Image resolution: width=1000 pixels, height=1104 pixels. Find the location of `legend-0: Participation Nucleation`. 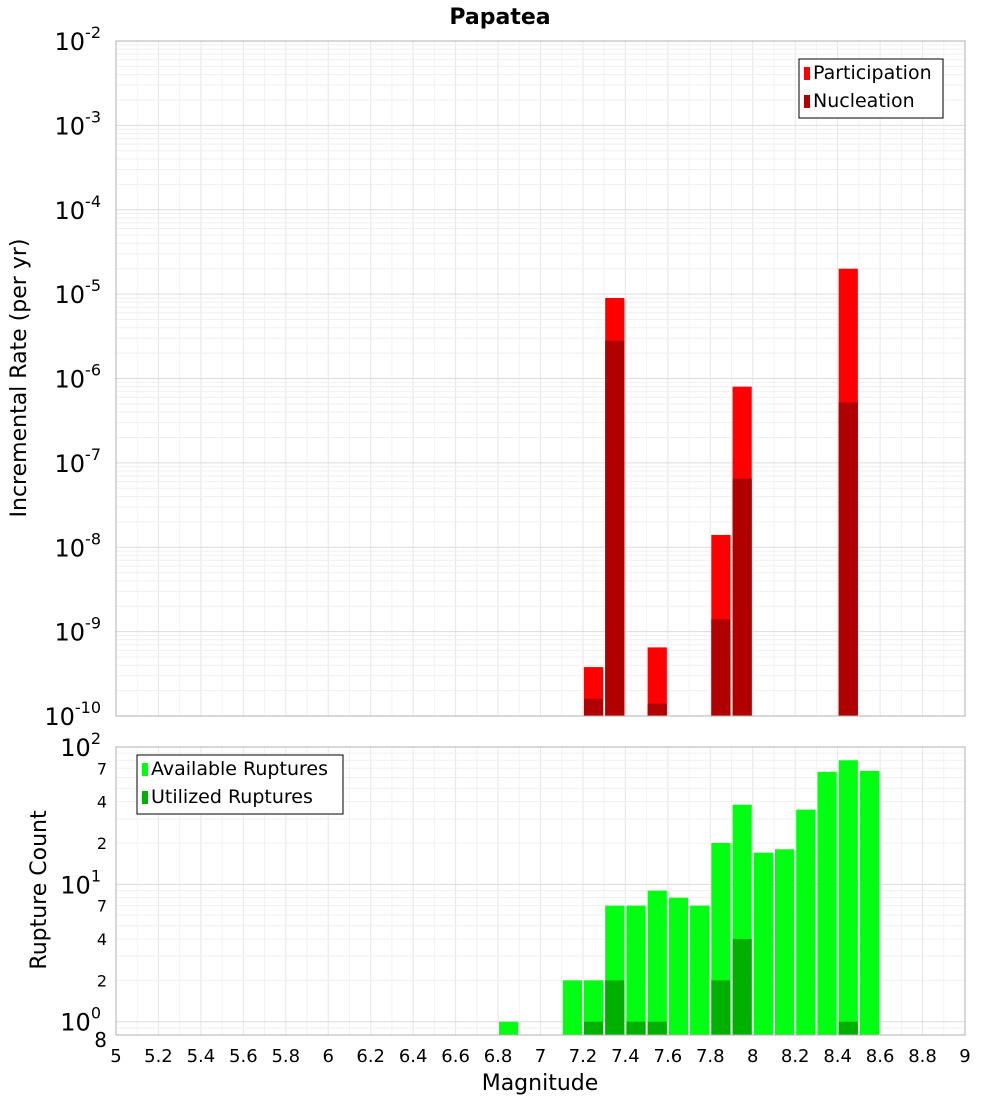

legend-0: Participation Nucleation is located at coordinates (871, 88).